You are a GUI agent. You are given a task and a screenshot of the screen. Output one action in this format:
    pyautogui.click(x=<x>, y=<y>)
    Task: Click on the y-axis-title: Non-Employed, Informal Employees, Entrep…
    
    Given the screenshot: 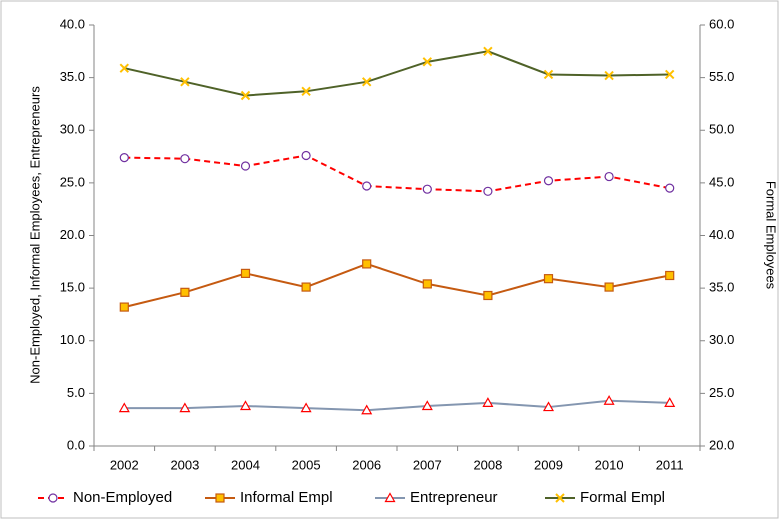 What is the action you would take?
    pyautogui.click(x=34, y=235)
    